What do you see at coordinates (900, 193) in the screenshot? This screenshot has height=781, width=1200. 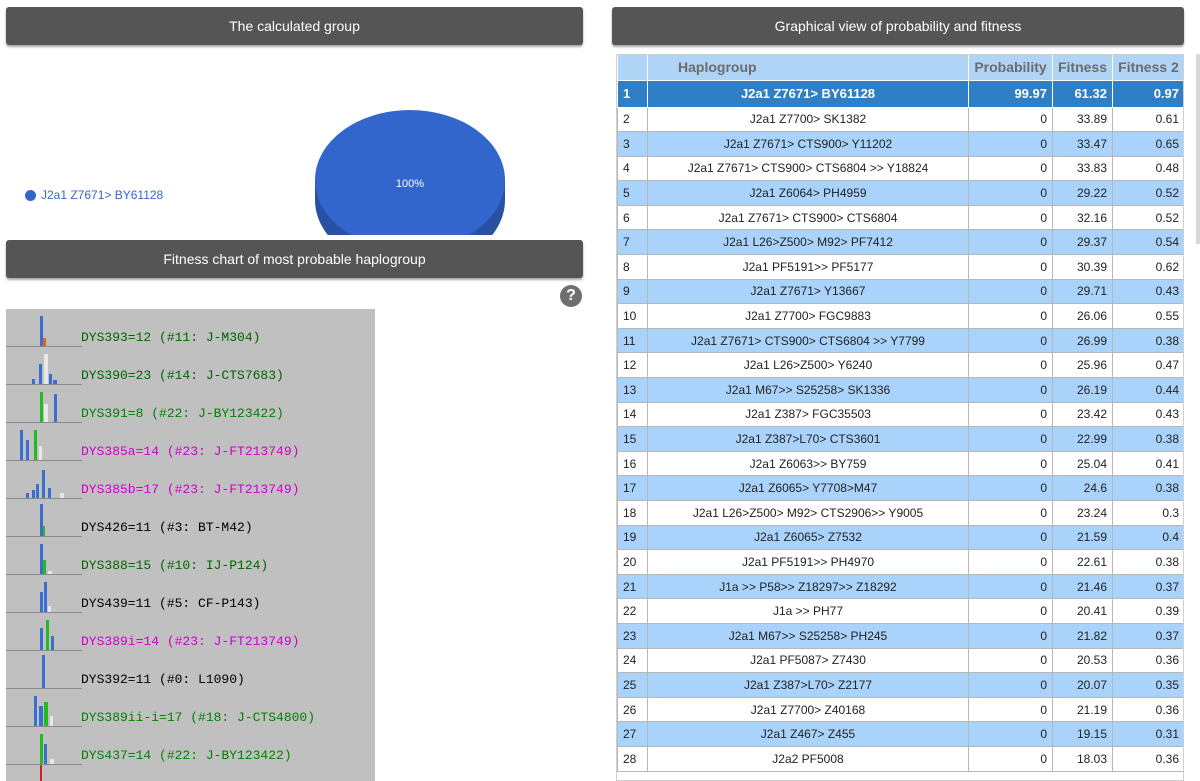 I see `table-row: 5 J2a1 Z6064> PH4959 0 29.22 0.52` at bounding box center [900, 193].